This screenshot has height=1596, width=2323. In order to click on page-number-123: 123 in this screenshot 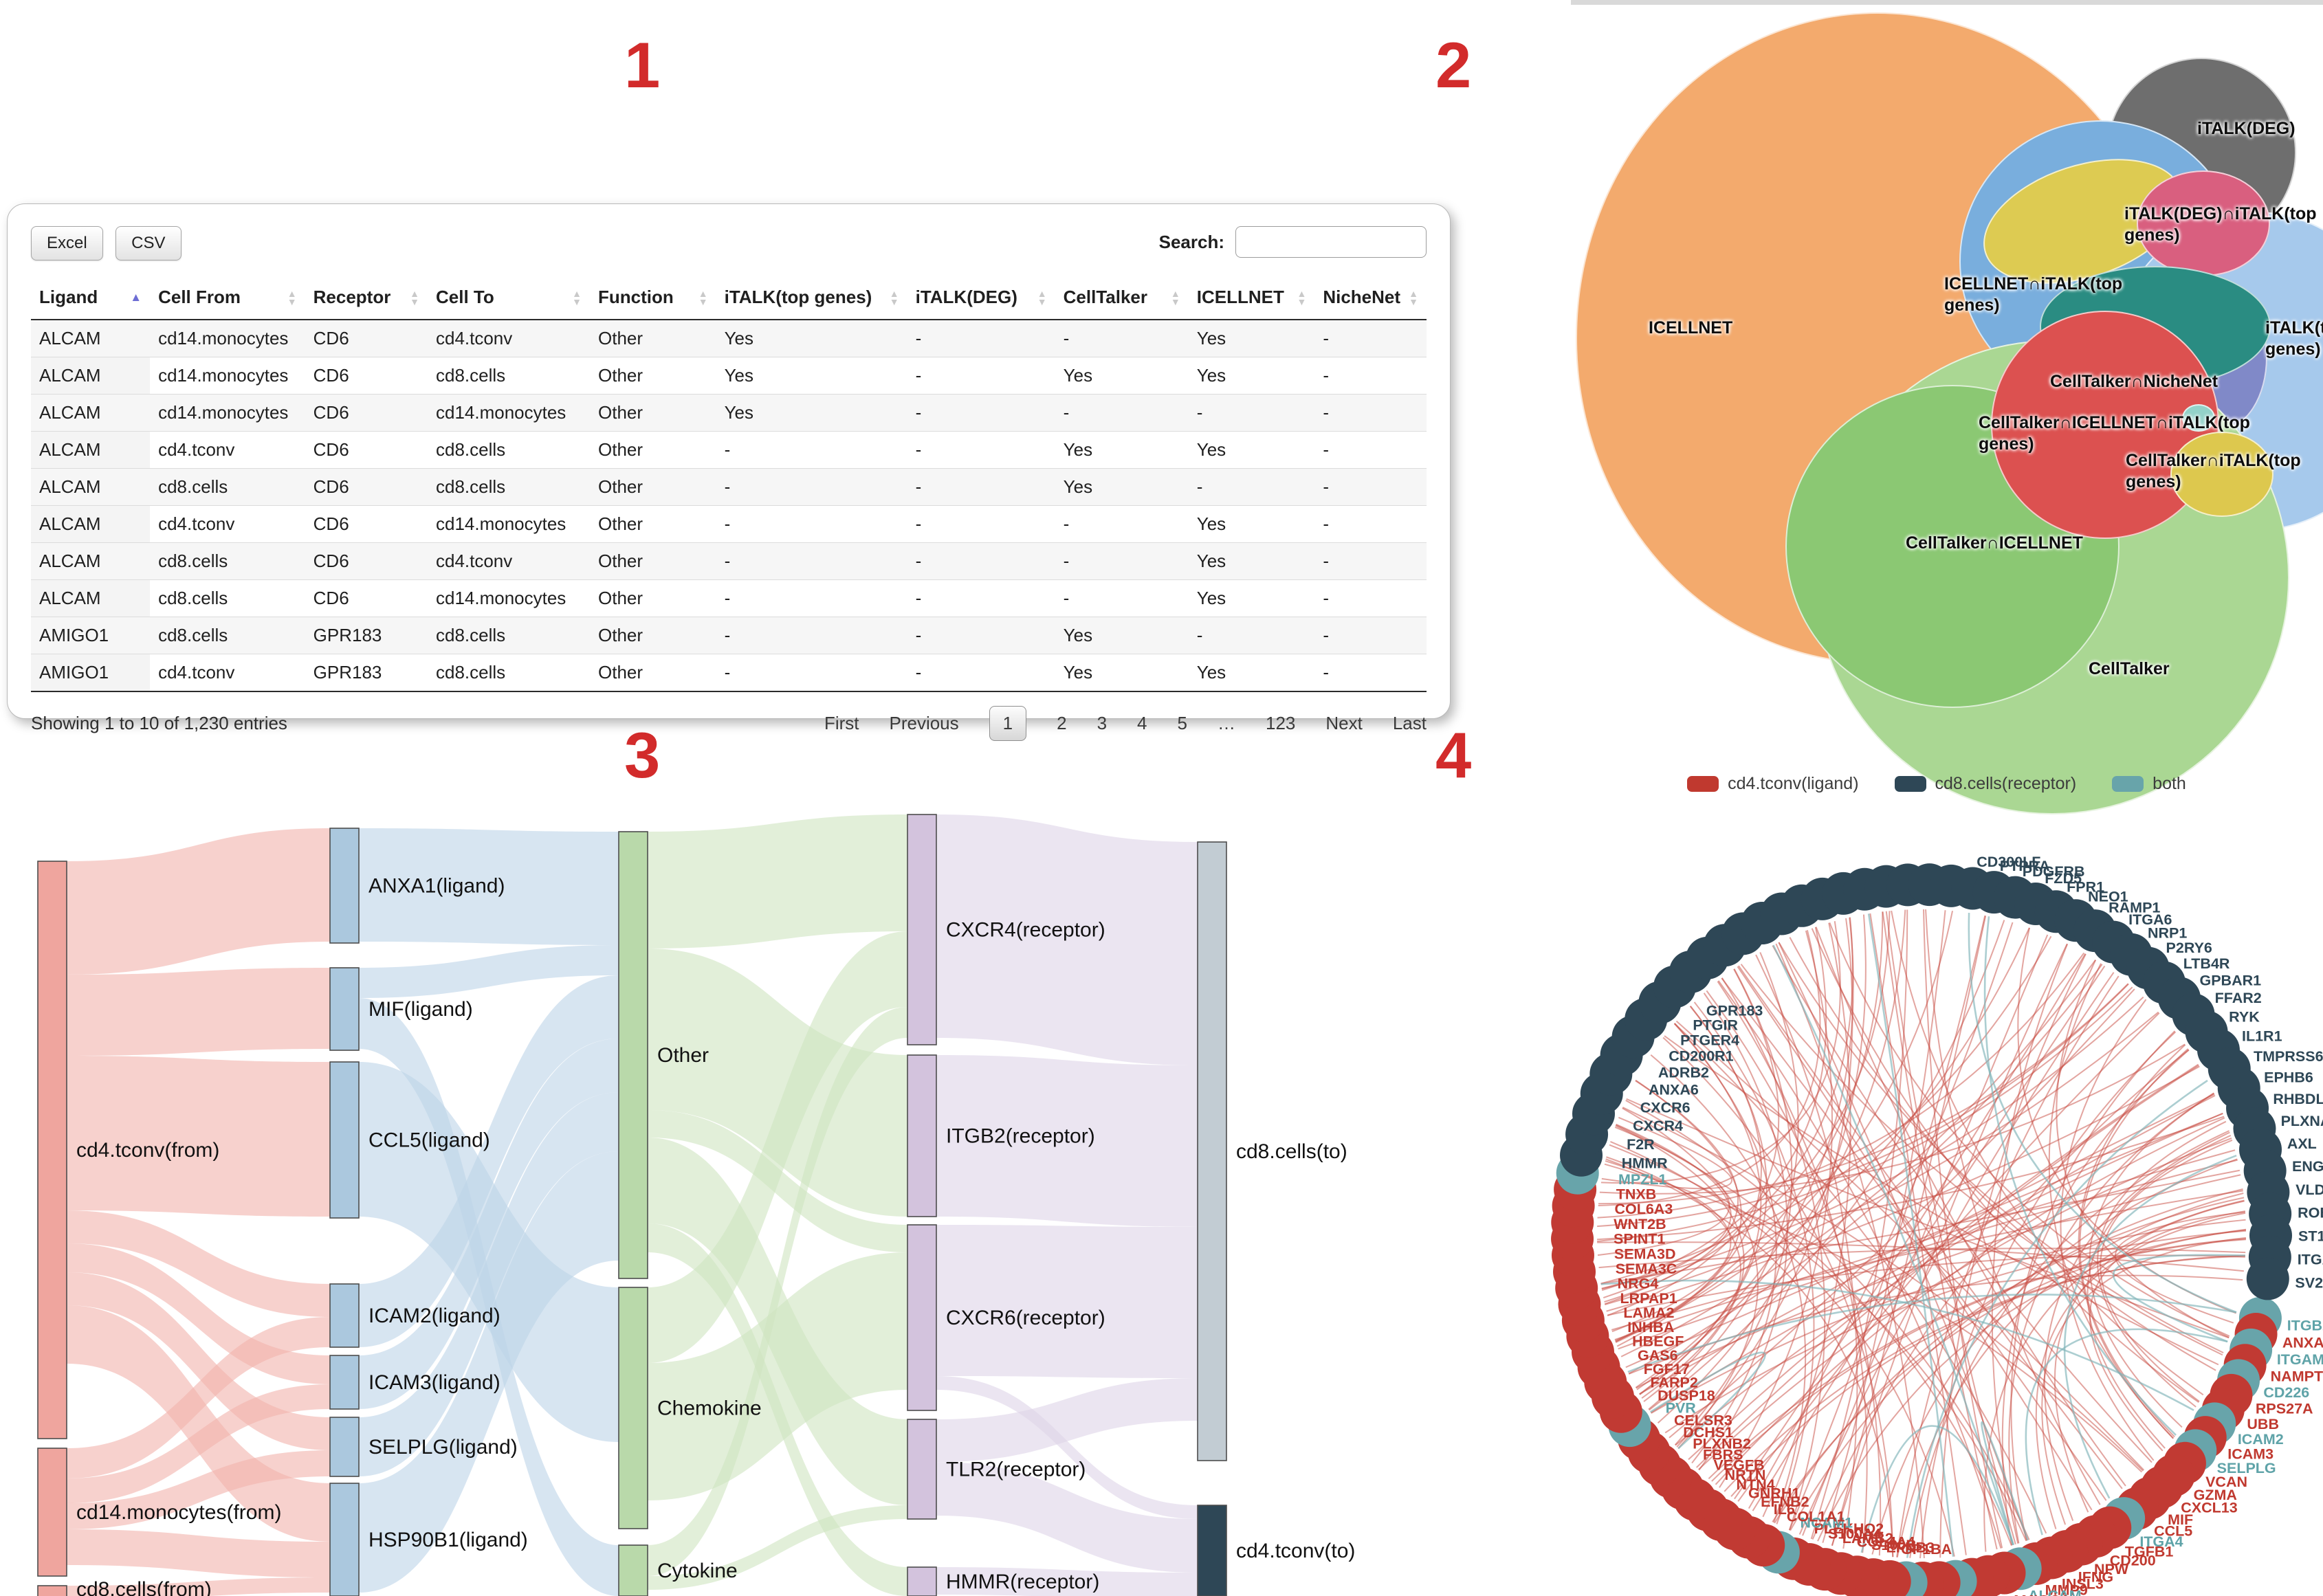, I will do `click(1280, 723)`.